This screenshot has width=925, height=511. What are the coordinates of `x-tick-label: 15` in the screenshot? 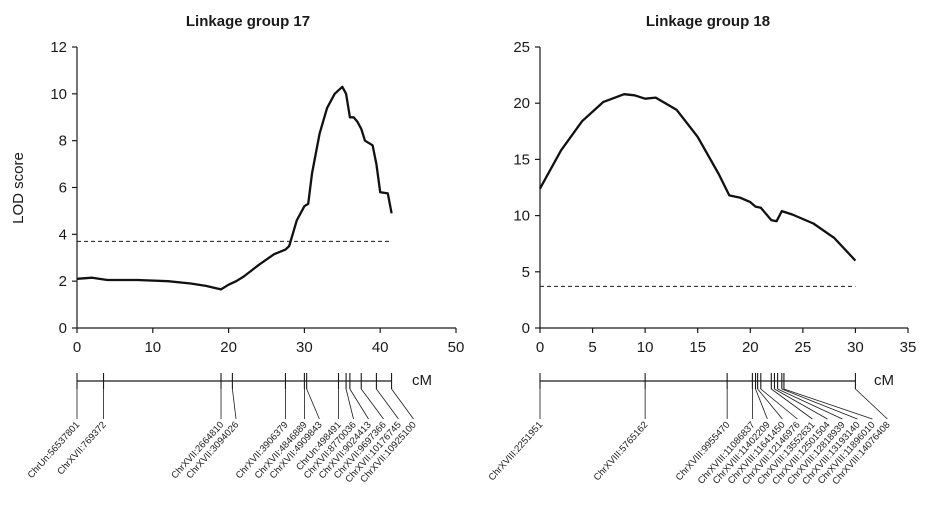 It's located at (697, 347).